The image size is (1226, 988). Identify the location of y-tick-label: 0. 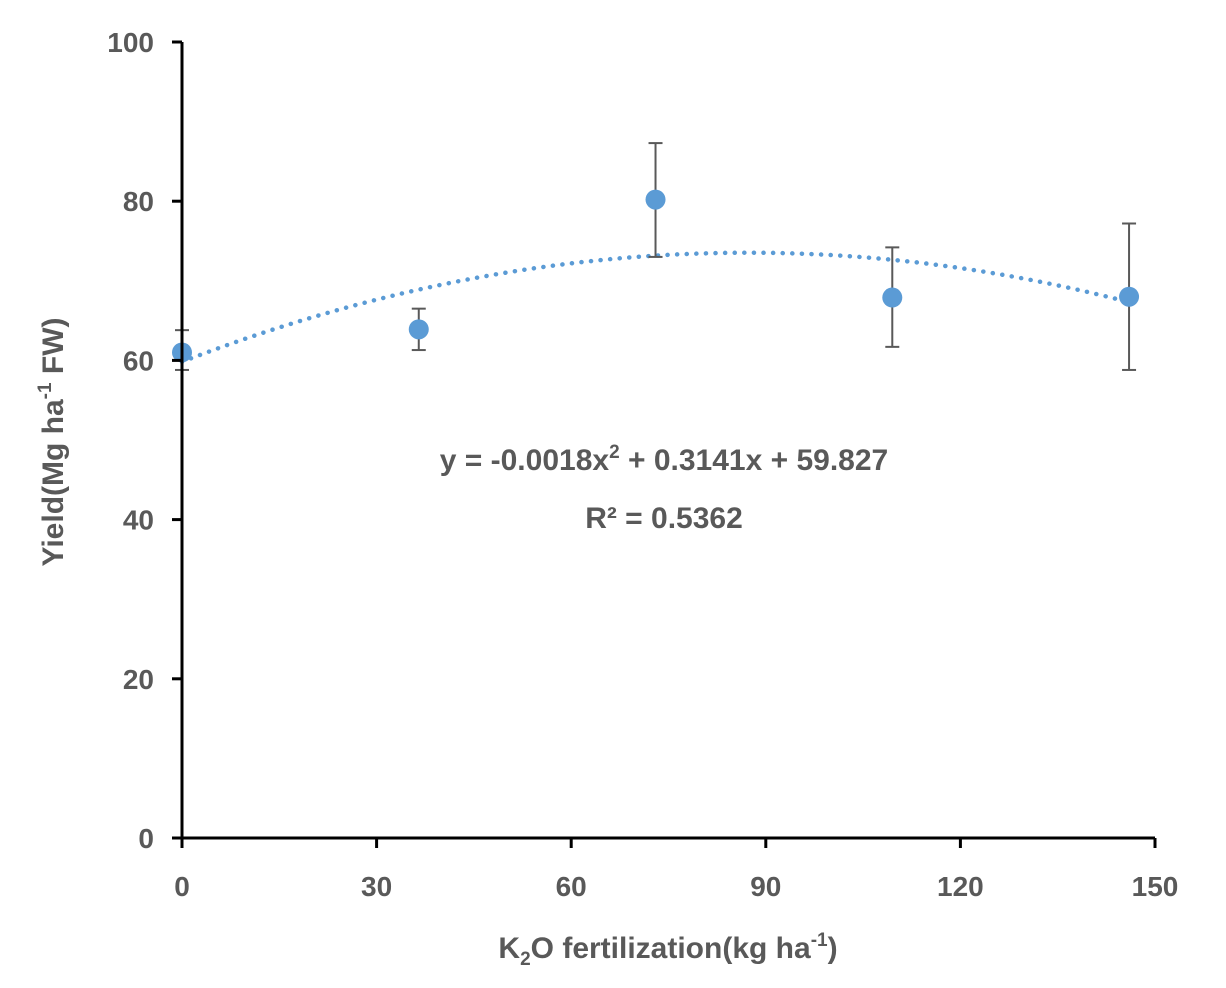
(146, 838).